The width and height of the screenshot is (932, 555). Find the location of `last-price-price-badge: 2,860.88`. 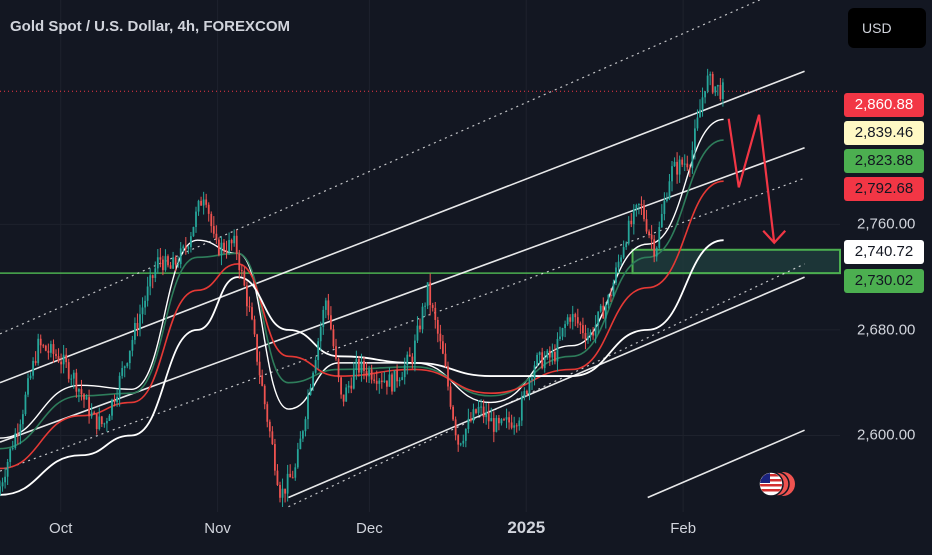

last-price-price-badge: 2,860.88 is located at coordinates (884, 105).